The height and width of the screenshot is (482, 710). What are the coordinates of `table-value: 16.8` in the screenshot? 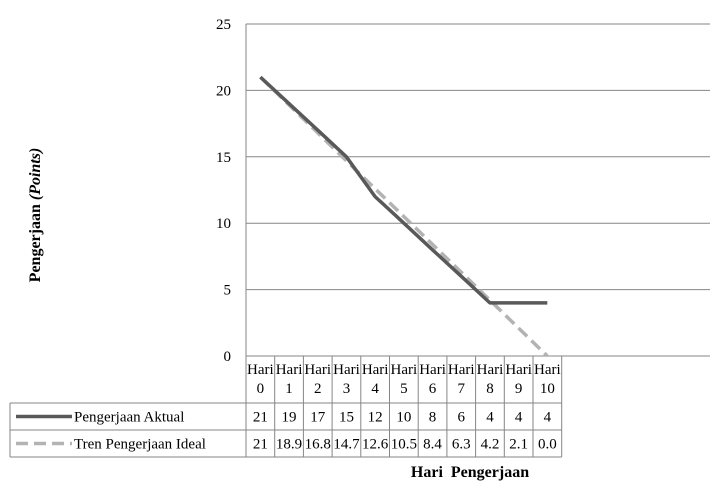 It's located at (318, 445).